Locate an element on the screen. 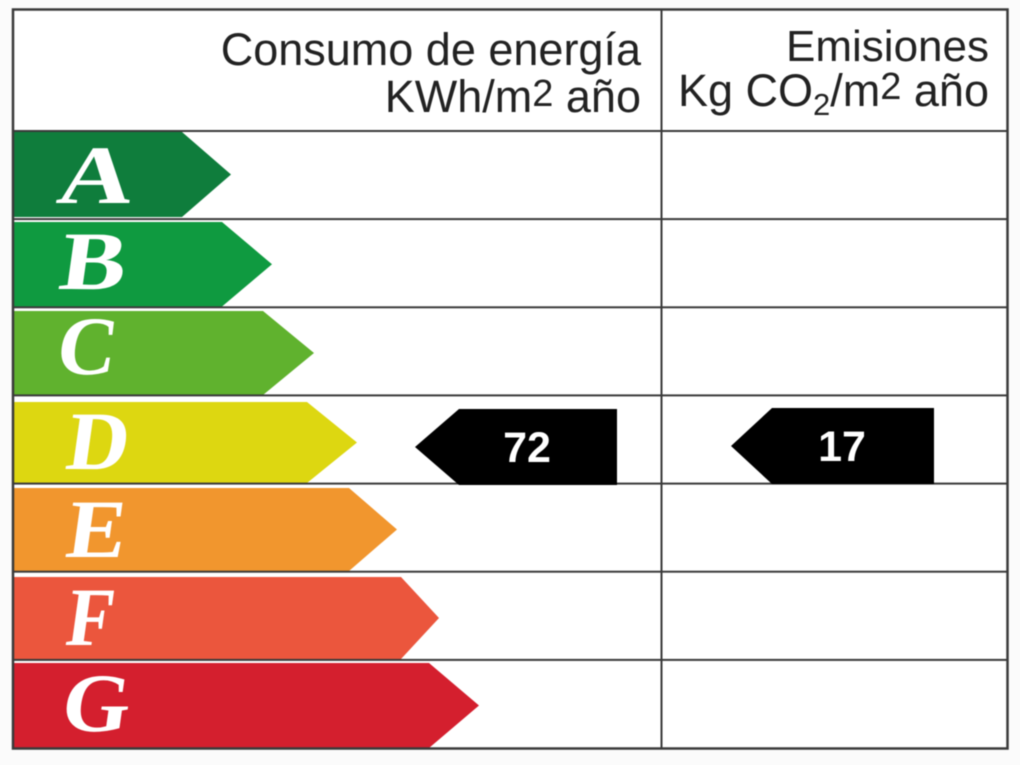 Image resolution: width=1020 pixels, height=765 pixels. svg-text: C is located at coordinates (87, 347).